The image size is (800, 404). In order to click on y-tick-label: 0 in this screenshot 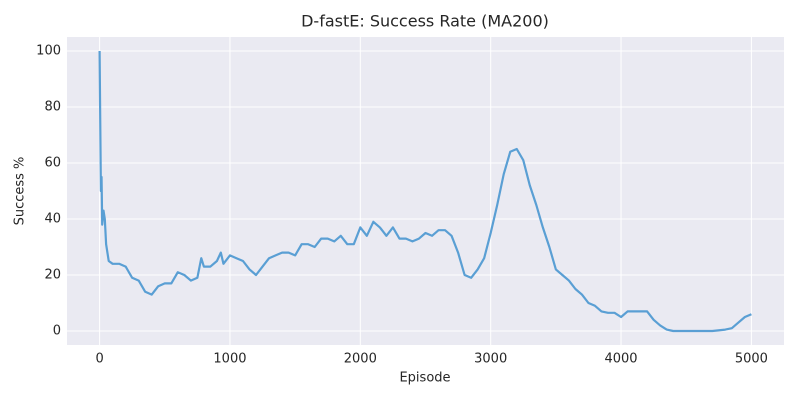, I will do `click(57, 331)`.